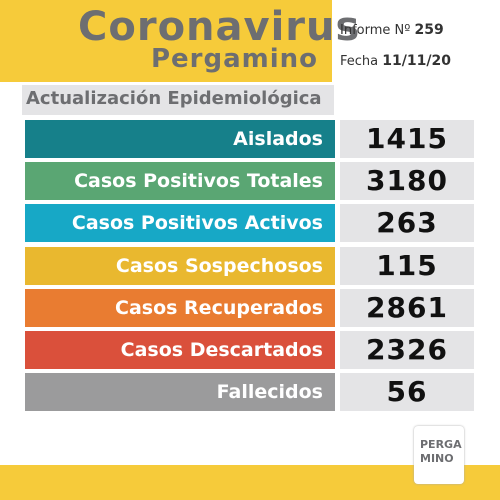 The width and height of the screenshot is (500, 500). Describe the element at coordinates (375, 30) in the screenshot. I see `report-label: Informe Nº` at that location.